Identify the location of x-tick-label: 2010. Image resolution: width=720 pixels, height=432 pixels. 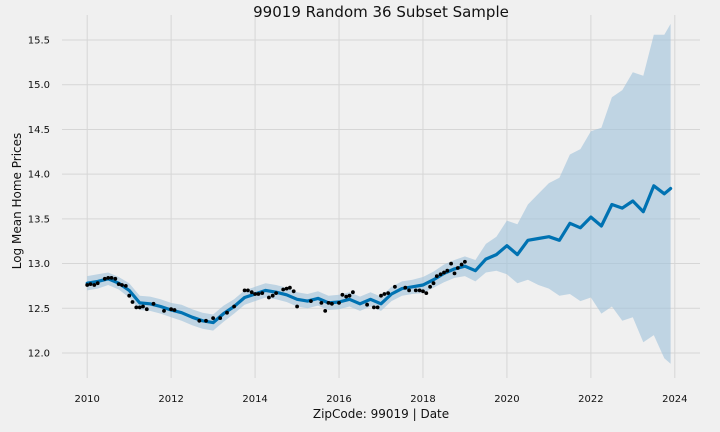
(86, 399).